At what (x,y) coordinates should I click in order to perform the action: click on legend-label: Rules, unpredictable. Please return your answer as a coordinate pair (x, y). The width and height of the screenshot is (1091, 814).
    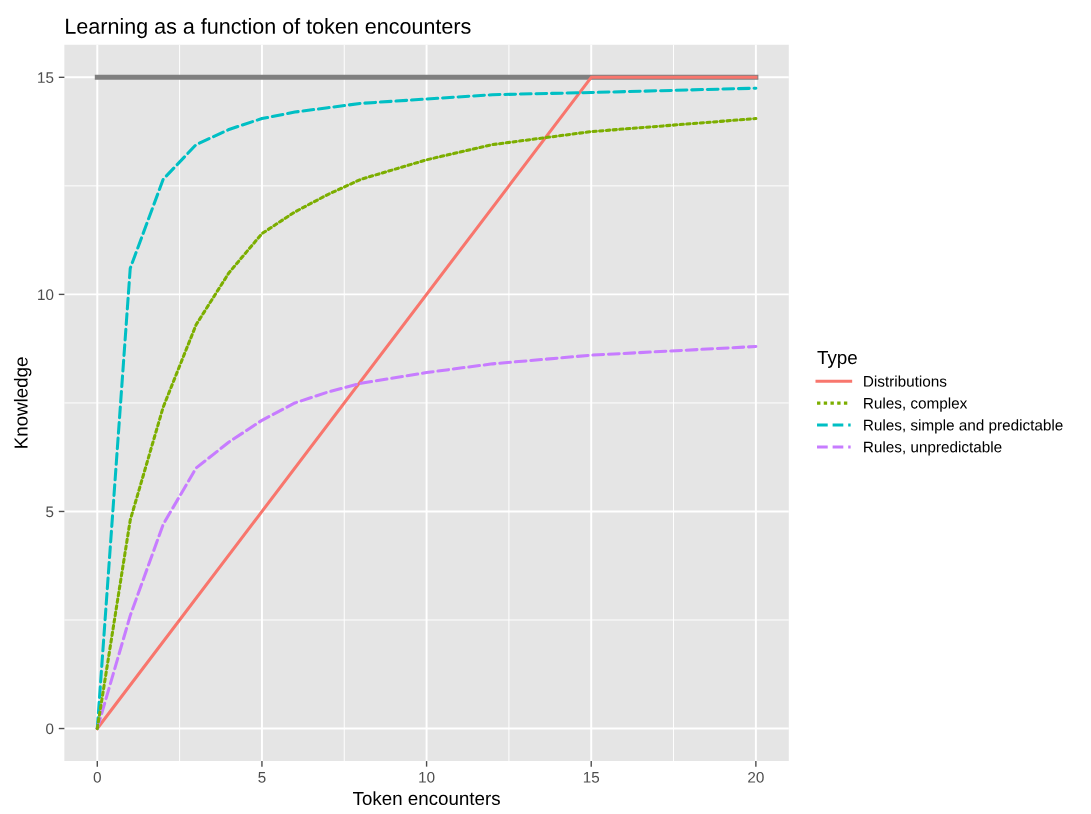
    Looking at the image, I should click on (933, 448).